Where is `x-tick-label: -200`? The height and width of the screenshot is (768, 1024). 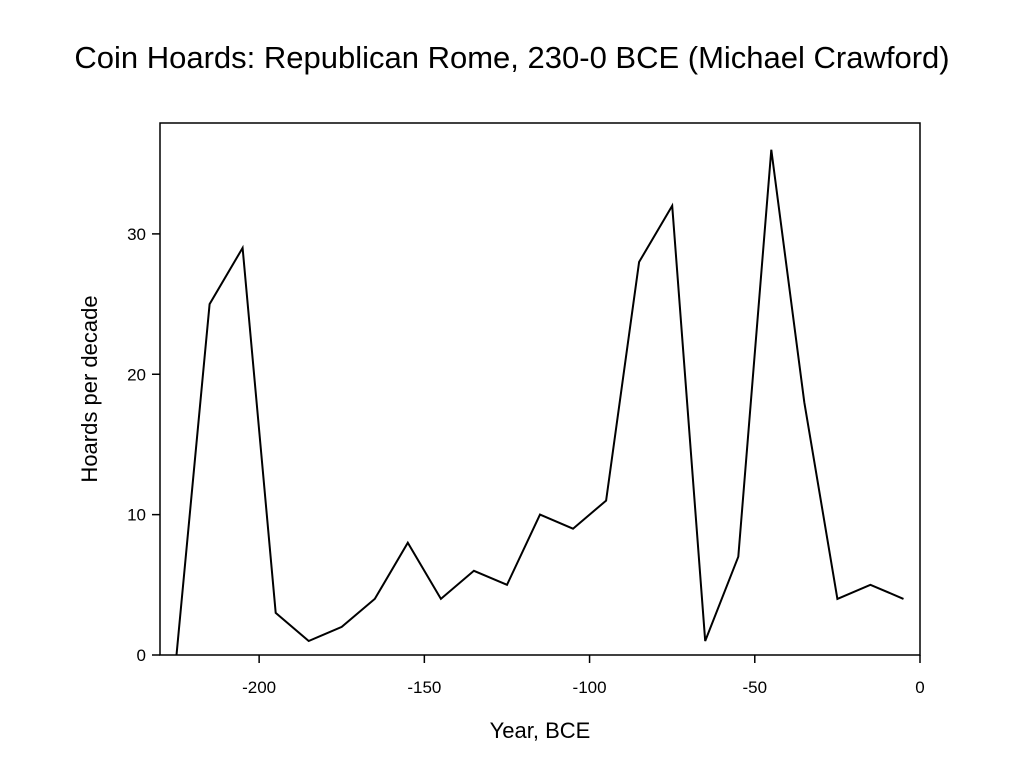
x-tick-label: -200 is located at coordinates (259, 687).